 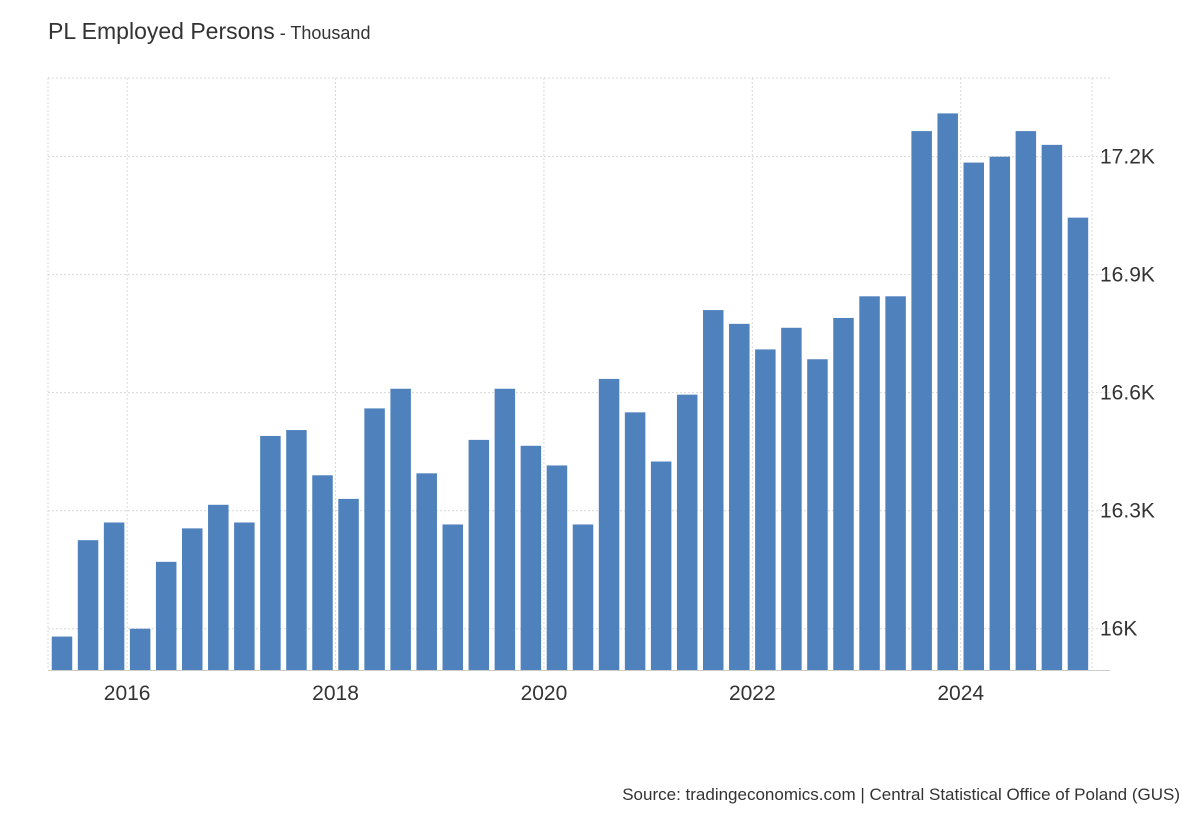 I want to click on y-tick-label: 16K, so click(x=1118, y=629).